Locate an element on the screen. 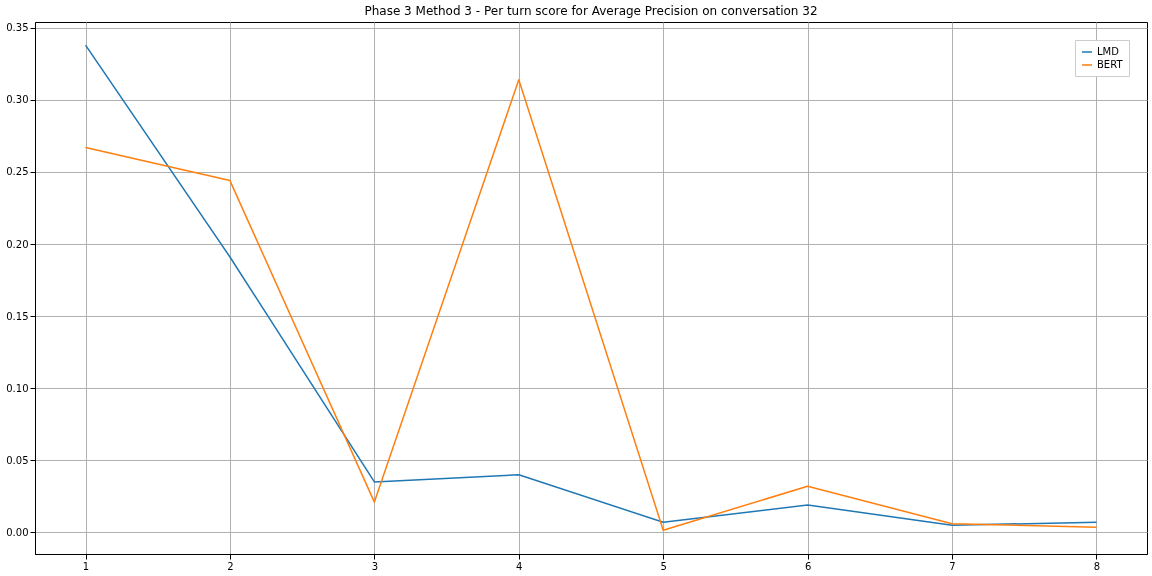 The width and height of the screenshot is (1152, 576). x-tick-label: 4 is located at coordinates (519, 566).